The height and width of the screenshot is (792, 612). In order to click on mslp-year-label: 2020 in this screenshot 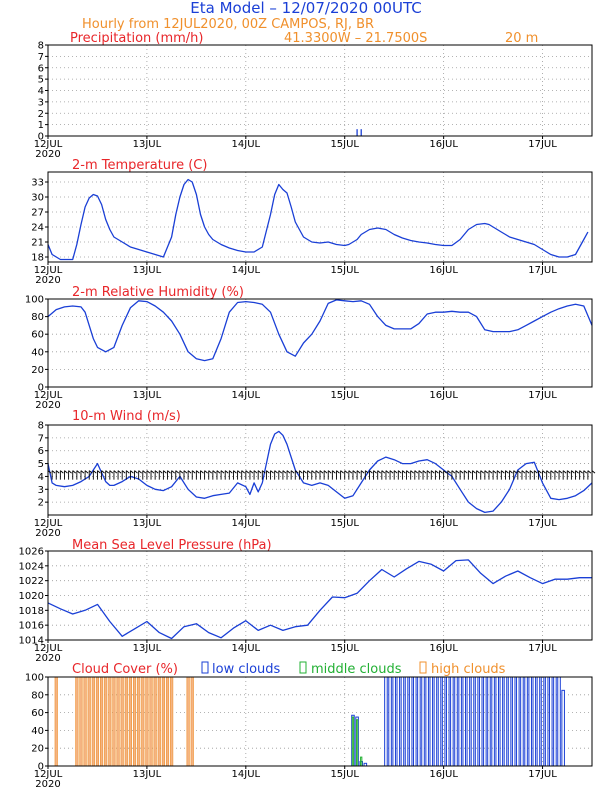, I will do `click(47, 658)`.